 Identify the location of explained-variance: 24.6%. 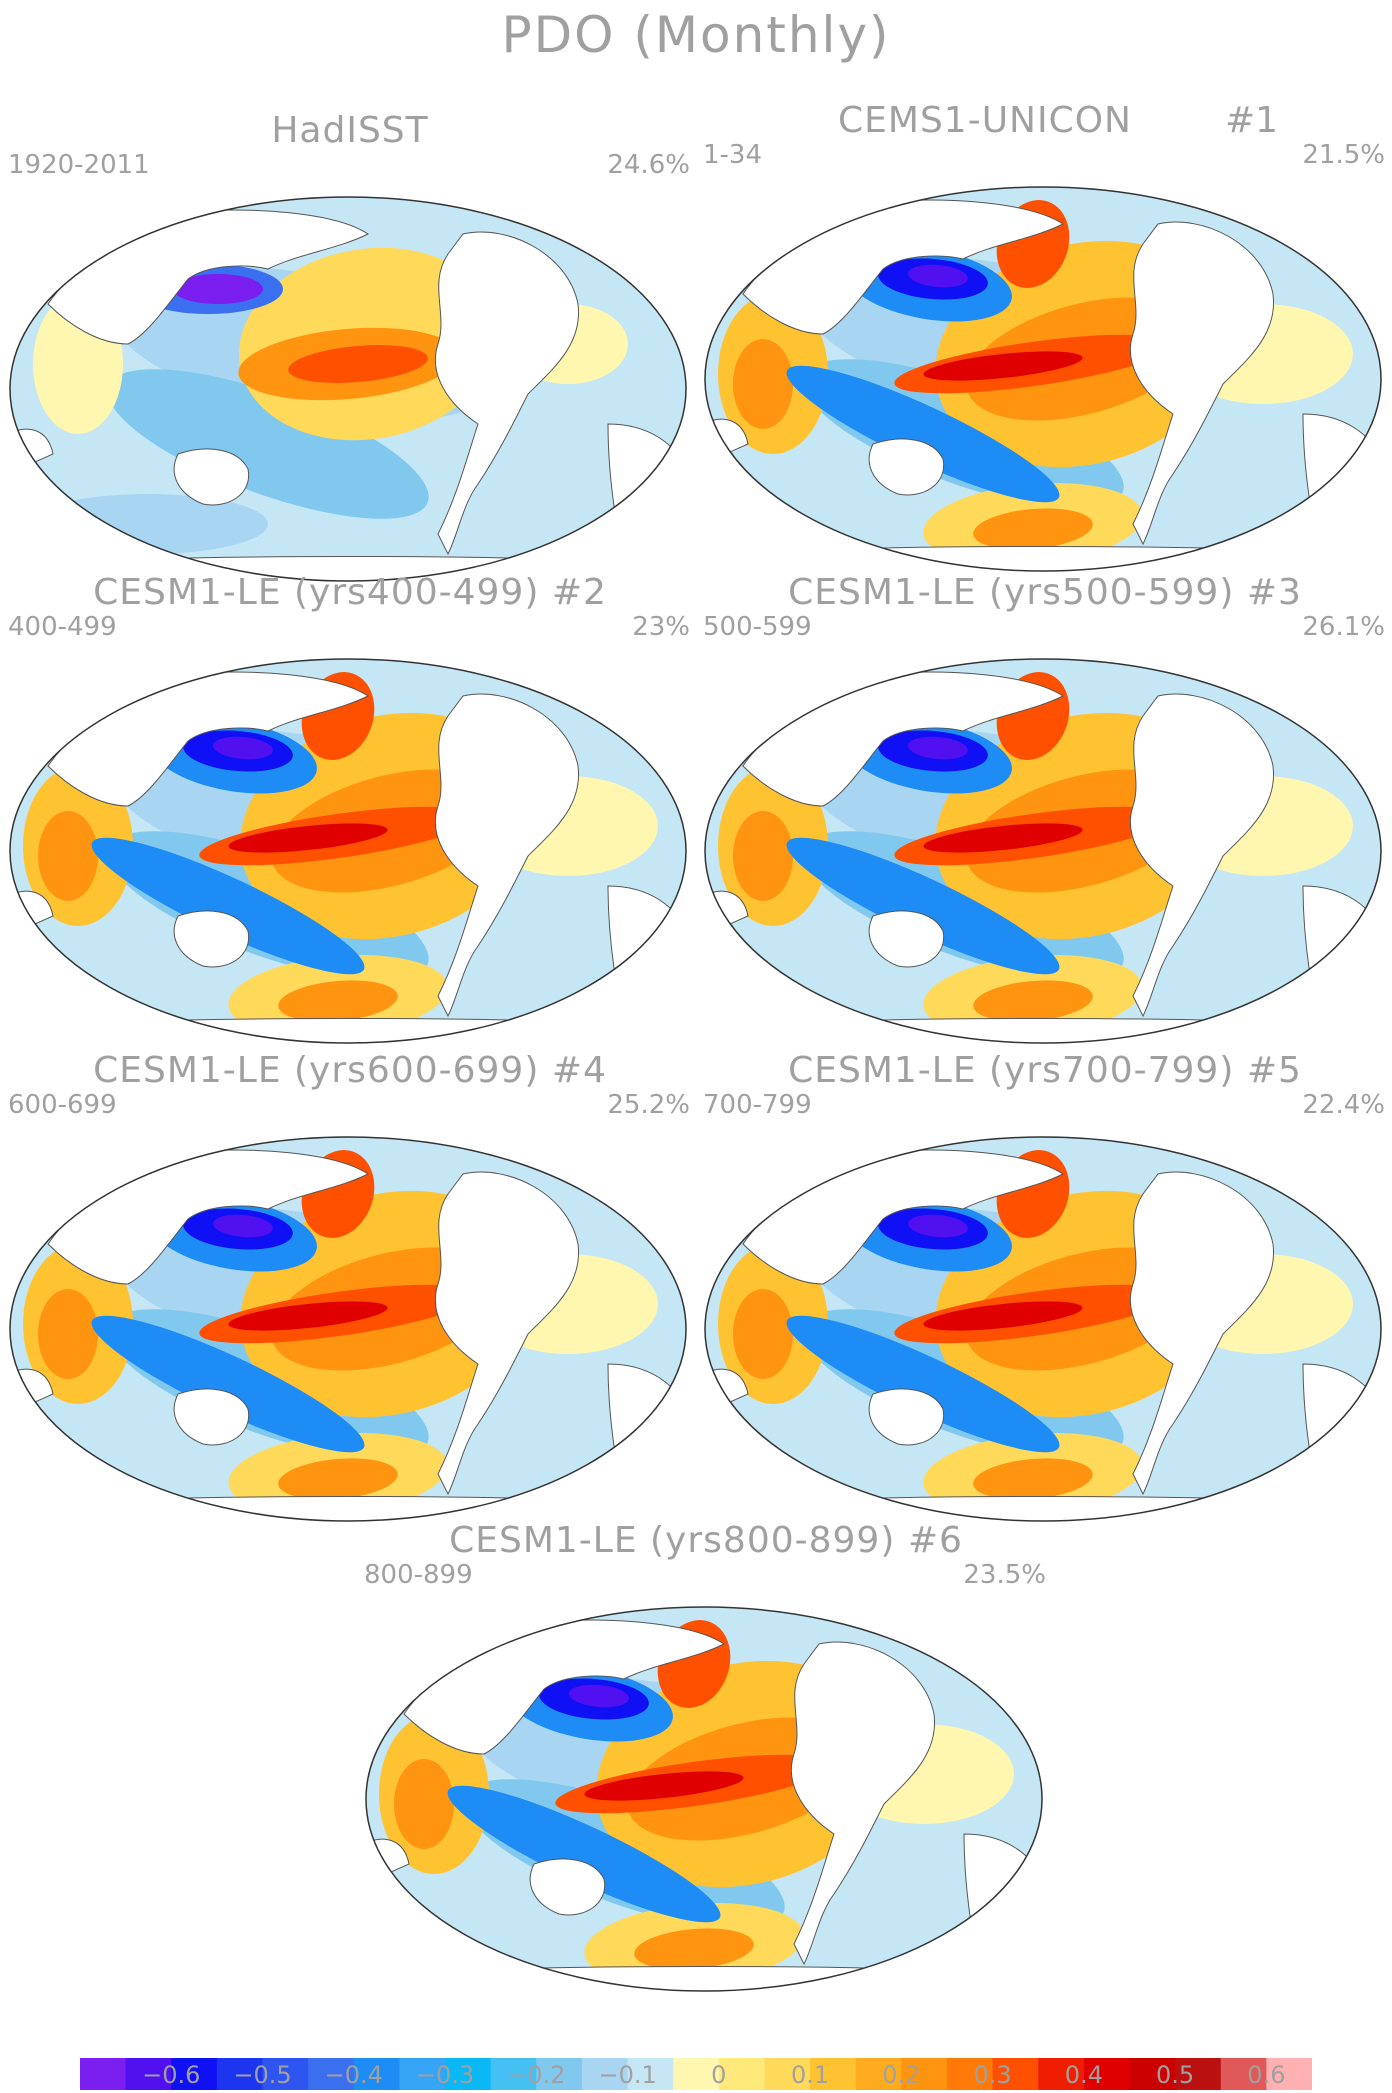
(648, 165).